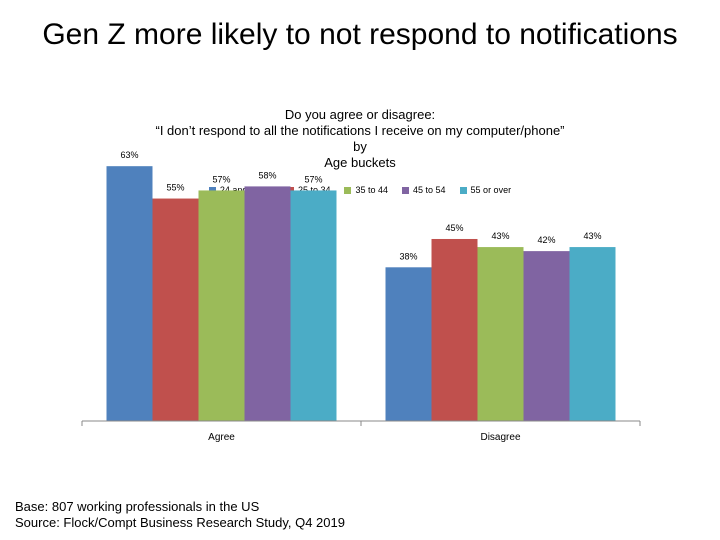 The width and height of the screenshot is (720, 540). I want to click on legend-label: 25 to 34, so click(314, 190).